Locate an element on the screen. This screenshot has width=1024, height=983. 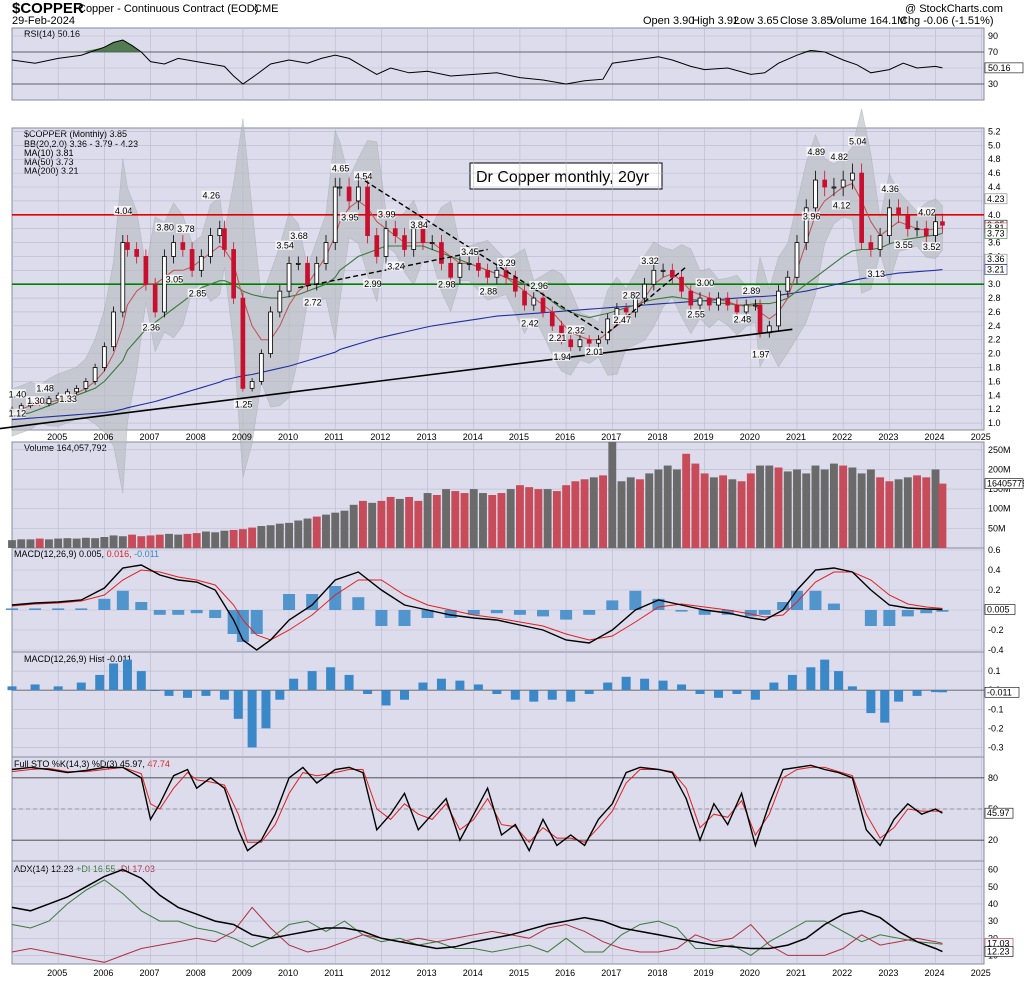
rsi-last-box is located at coordinates (1004, 68).